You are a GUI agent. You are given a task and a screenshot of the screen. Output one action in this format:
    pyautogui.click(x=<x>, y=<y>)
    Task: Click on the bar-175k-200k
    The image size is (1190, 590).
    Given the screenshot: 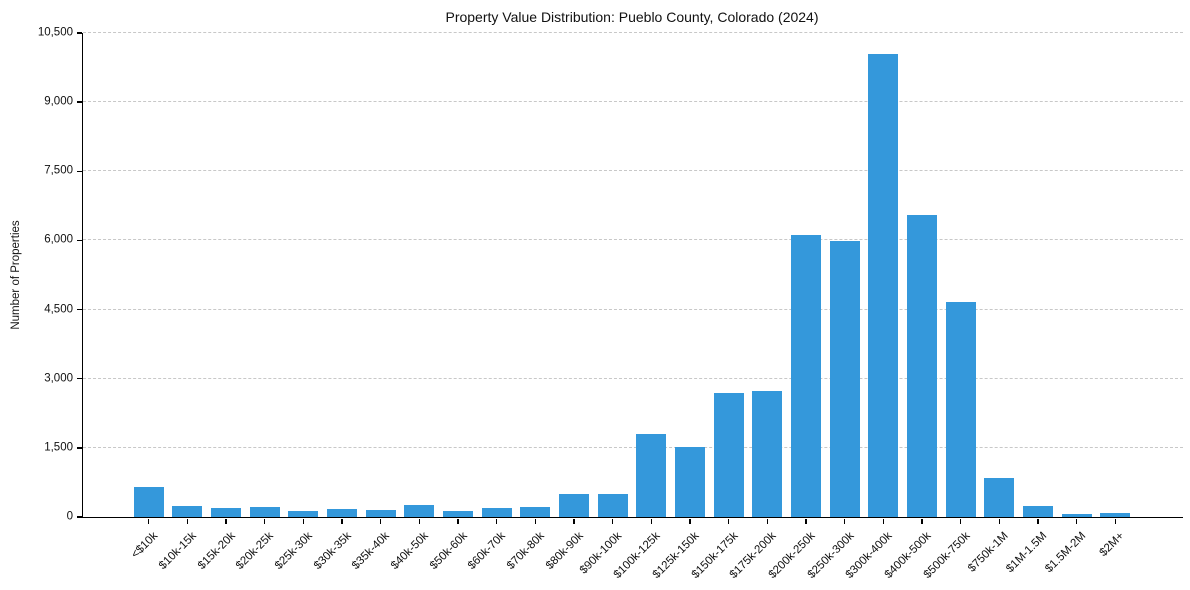 What is the action you would take?
    pyautogui.click(x=767, y=453)
    